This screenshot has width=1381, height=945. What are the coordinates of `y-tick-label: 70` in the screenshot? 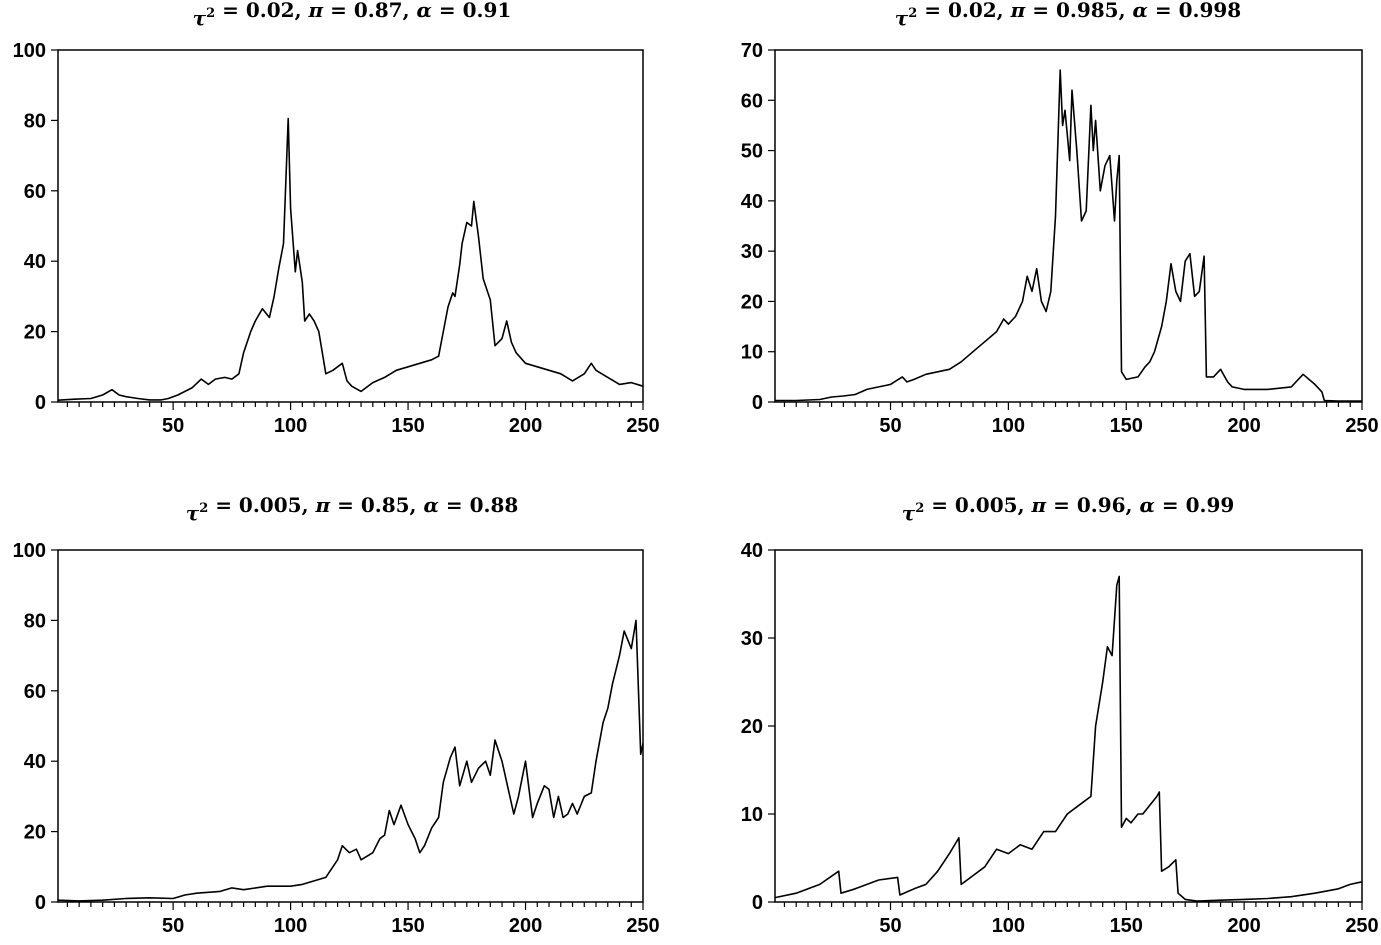 It's located at (752, 51).